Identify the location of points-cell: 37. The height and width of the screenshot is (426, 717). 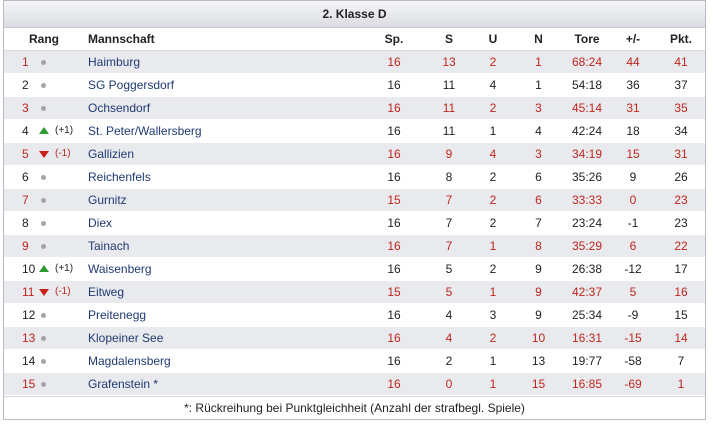
(681, 85).